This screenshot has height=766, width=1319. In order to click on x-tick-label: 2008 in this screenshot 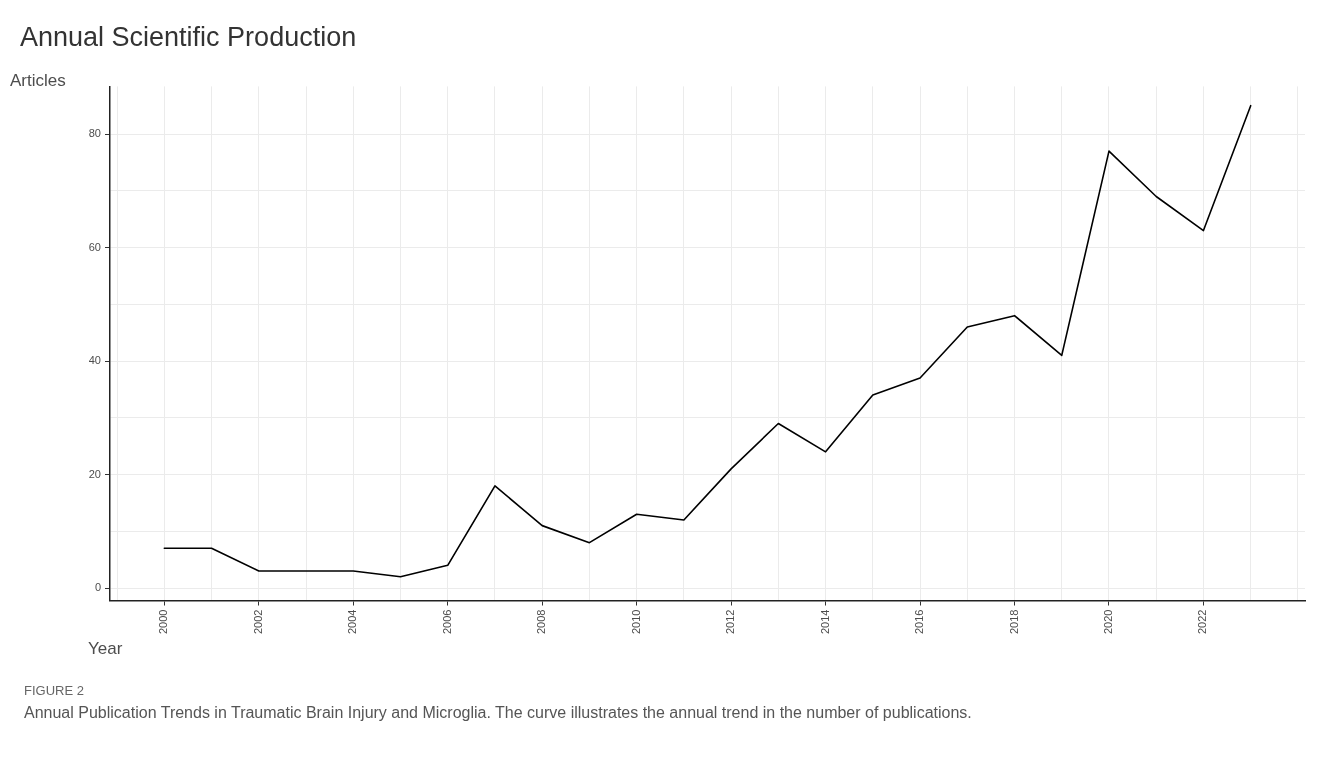, I will do `click(541, 622)`.